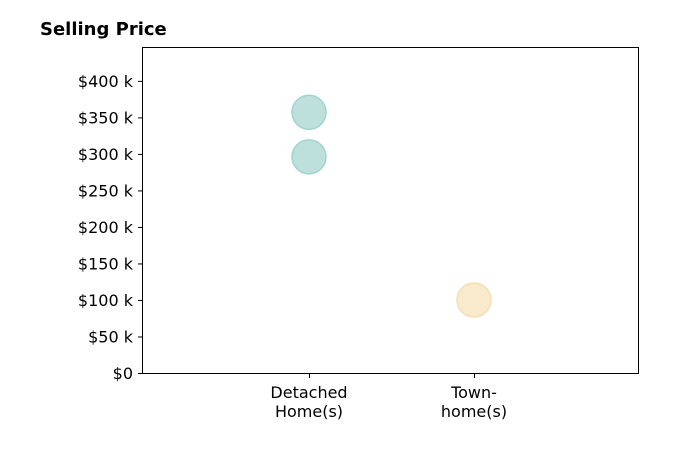  Describe the element at coordinates (106, 117) in the screenshot. I see `y-tick-label: $350 k` at that location.